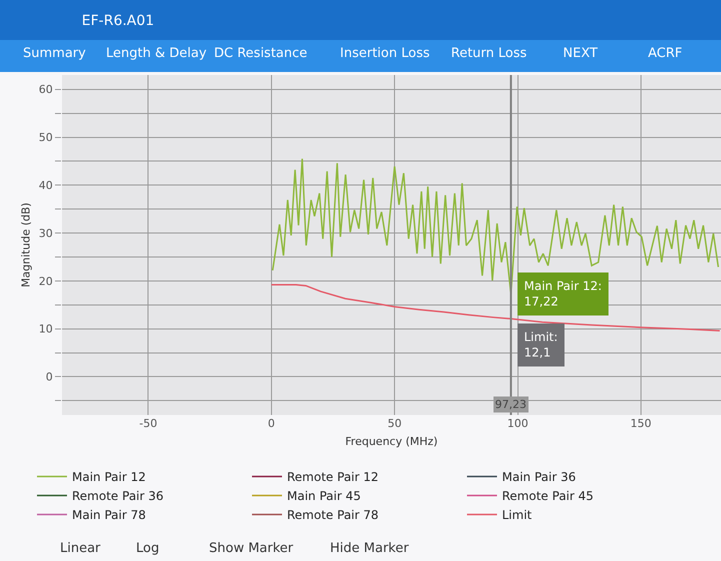 The image size is (721, 561). Describe the element at coordinates (45, 185) in the screenshot. I see `y-tick-label: 40` at that location.